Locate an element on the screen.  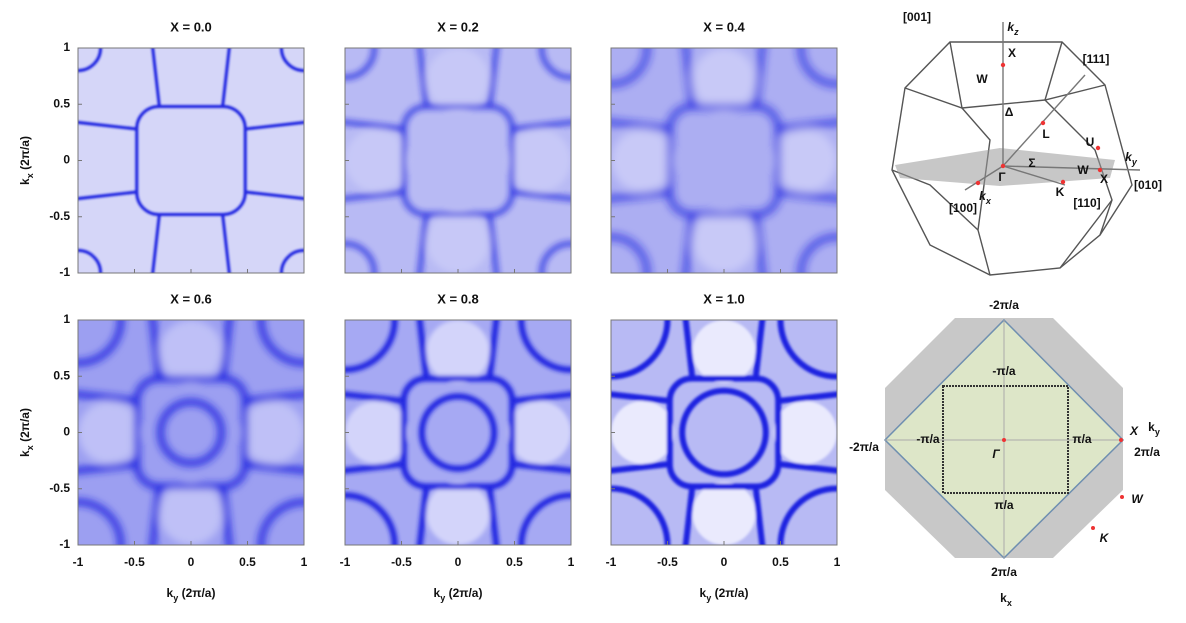
x-tick-label: -0.5 is located at coordinates (401, 562).